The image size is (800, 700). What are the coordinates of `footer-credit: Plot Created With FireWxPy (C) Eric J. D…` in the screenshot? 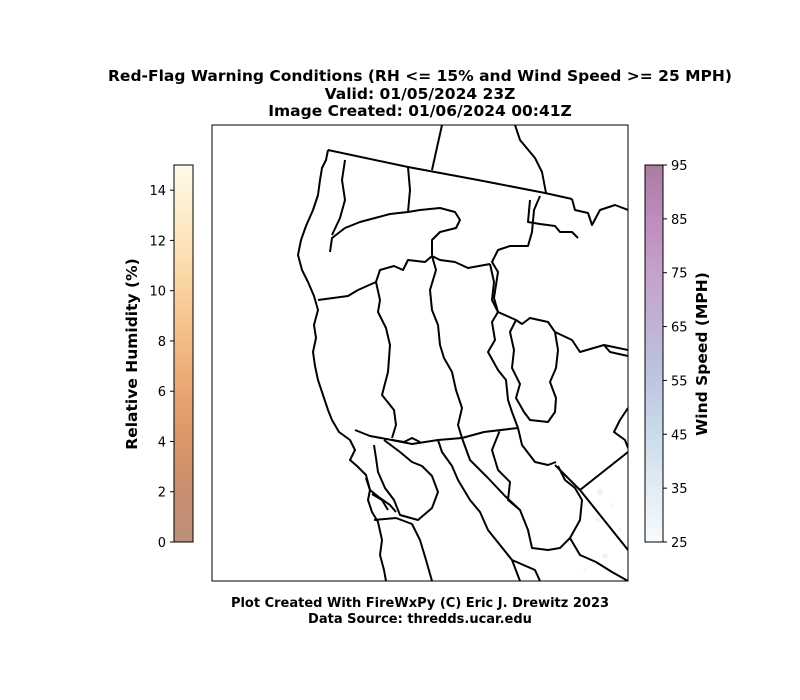 It's located at (420, 603).